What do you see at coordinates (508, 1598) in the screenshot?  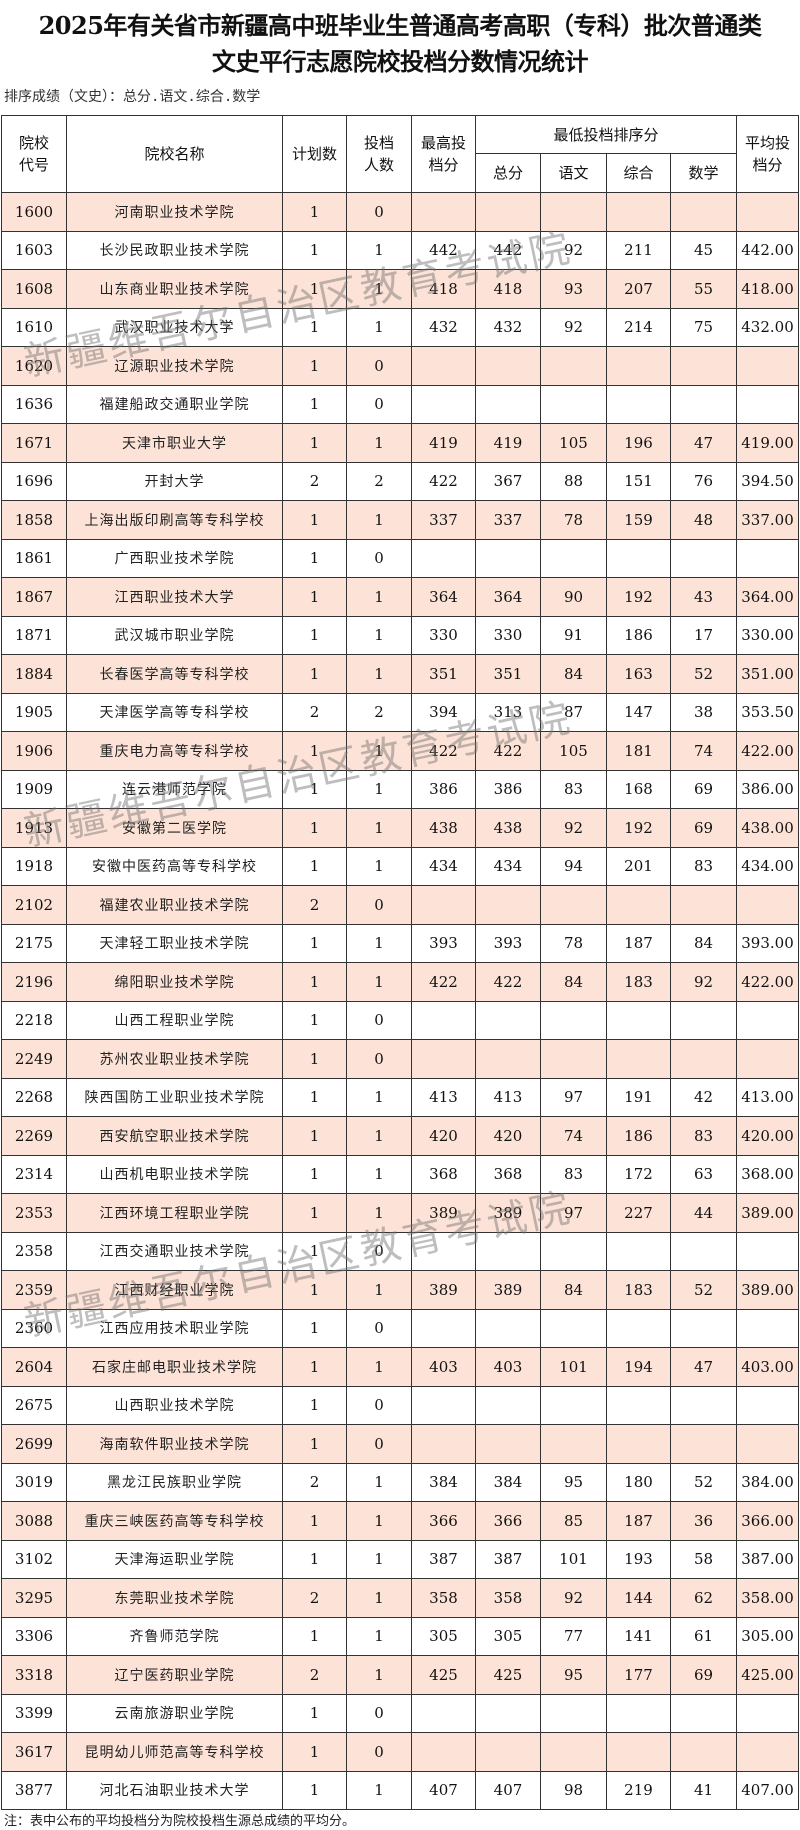 I see `cell-min-total: 358` at bounding box center [508, 1598].